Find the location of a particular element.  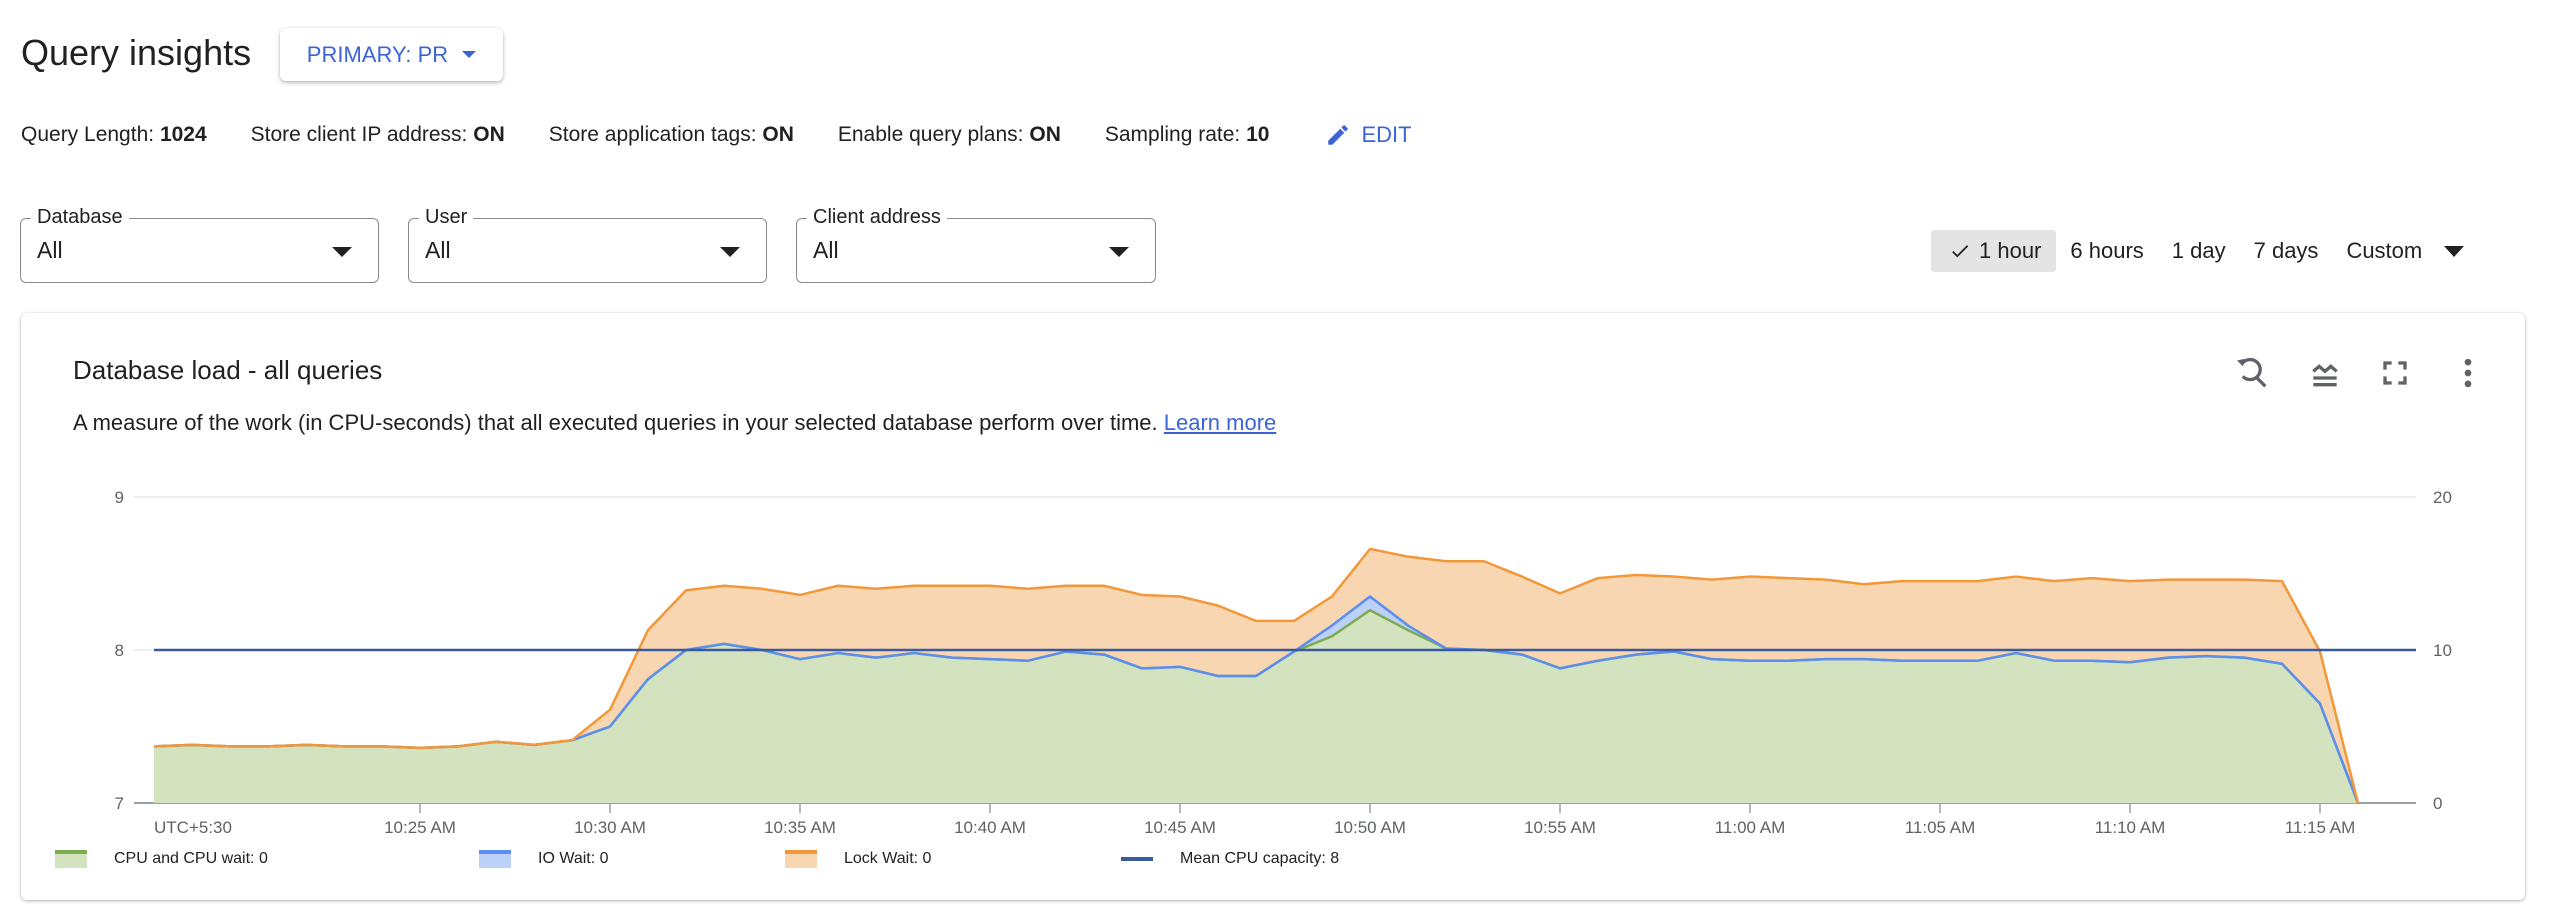

time-range-6-hours: 6 hours is located at coordinates (2106, 251).